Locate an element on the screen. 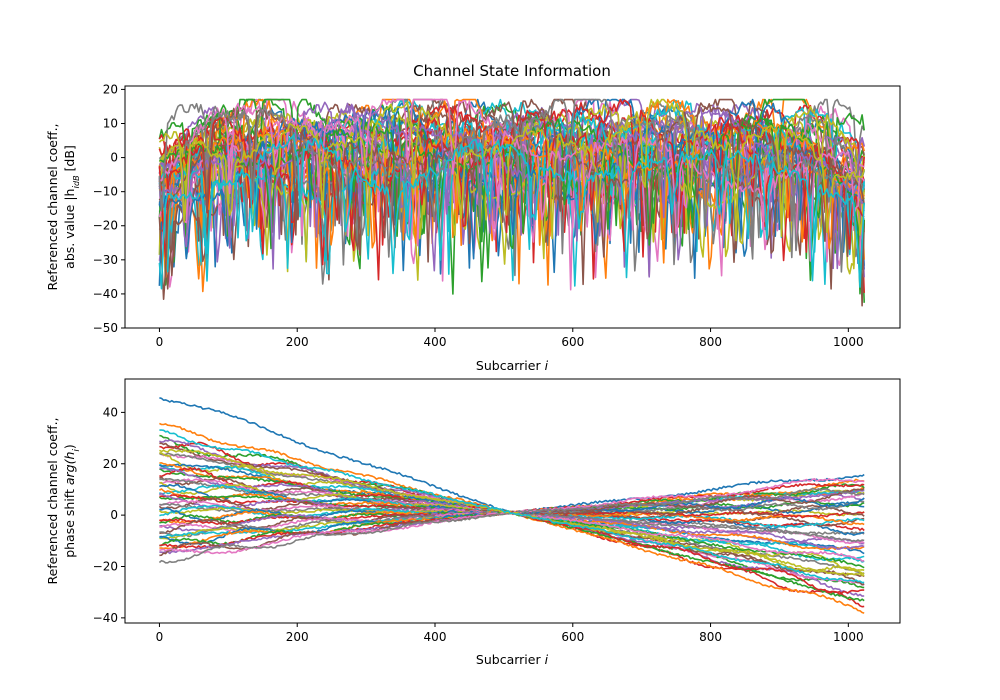  phase-x-ticks: 0 200 400 600 800 1000 is located at coordinates (510, 633).